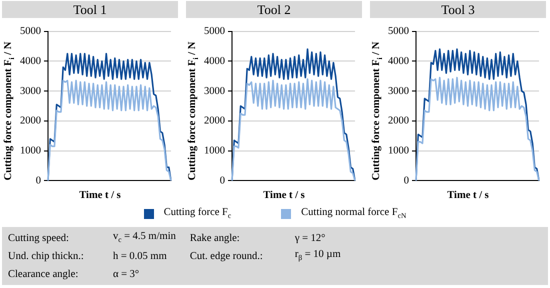  I want to click on chart-title: Tool 3, so click(458, 9).